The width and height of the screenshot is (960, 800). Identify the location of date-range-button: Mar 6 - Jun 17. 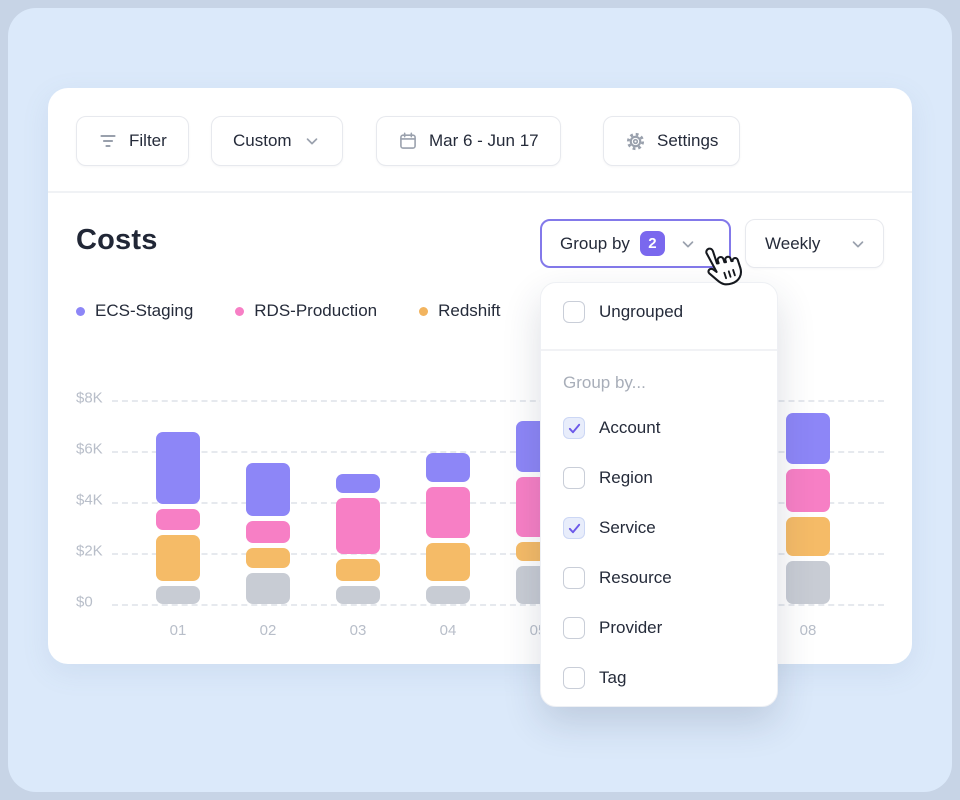
(468, 141).